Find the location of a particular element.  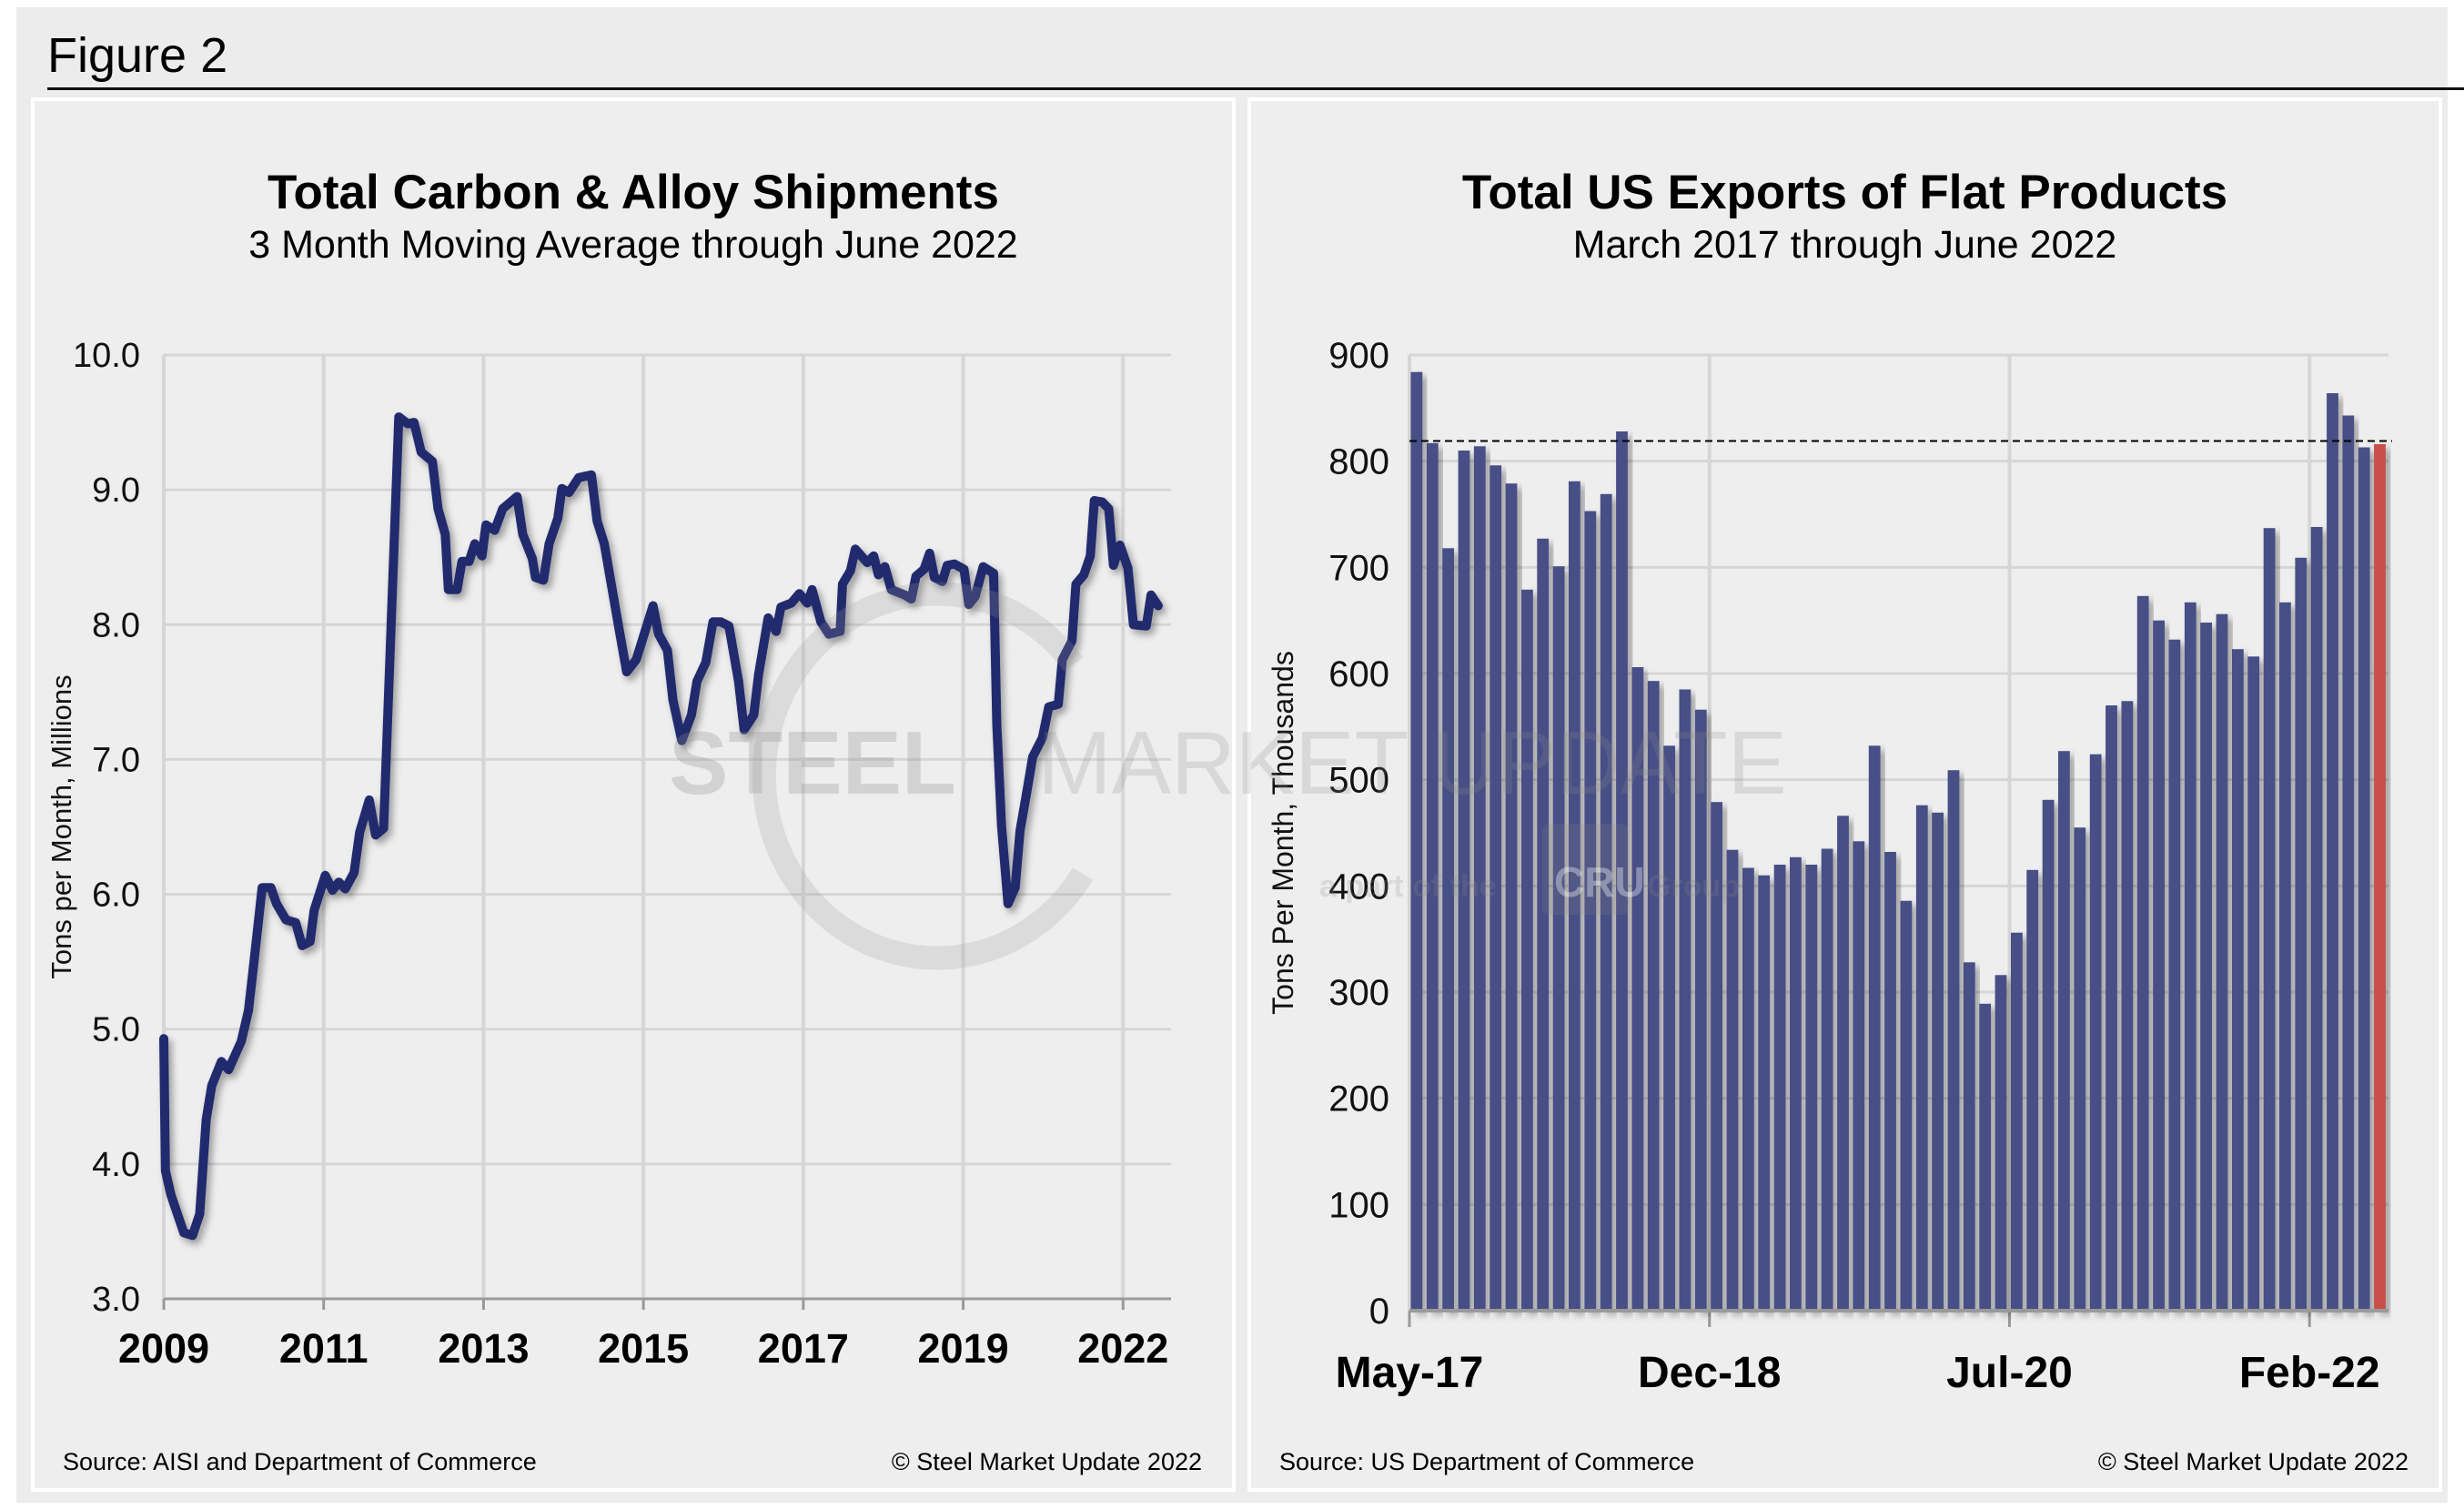

header-rule is located at coordinates (1255, 88).